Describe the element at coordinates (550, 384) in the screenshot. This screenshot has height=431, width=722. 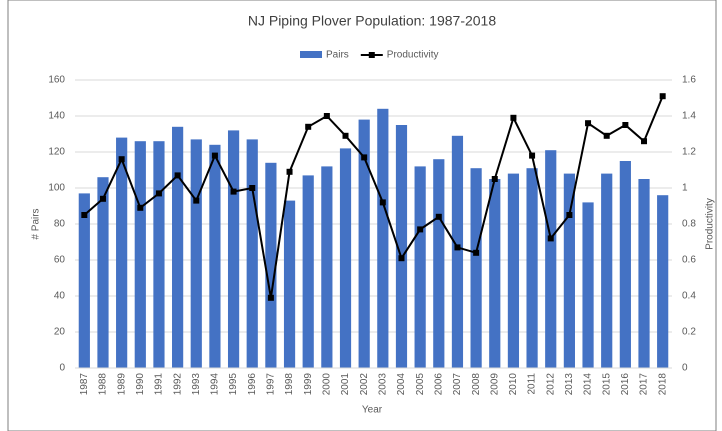
I see `x-tick-label: 2012` at that location.